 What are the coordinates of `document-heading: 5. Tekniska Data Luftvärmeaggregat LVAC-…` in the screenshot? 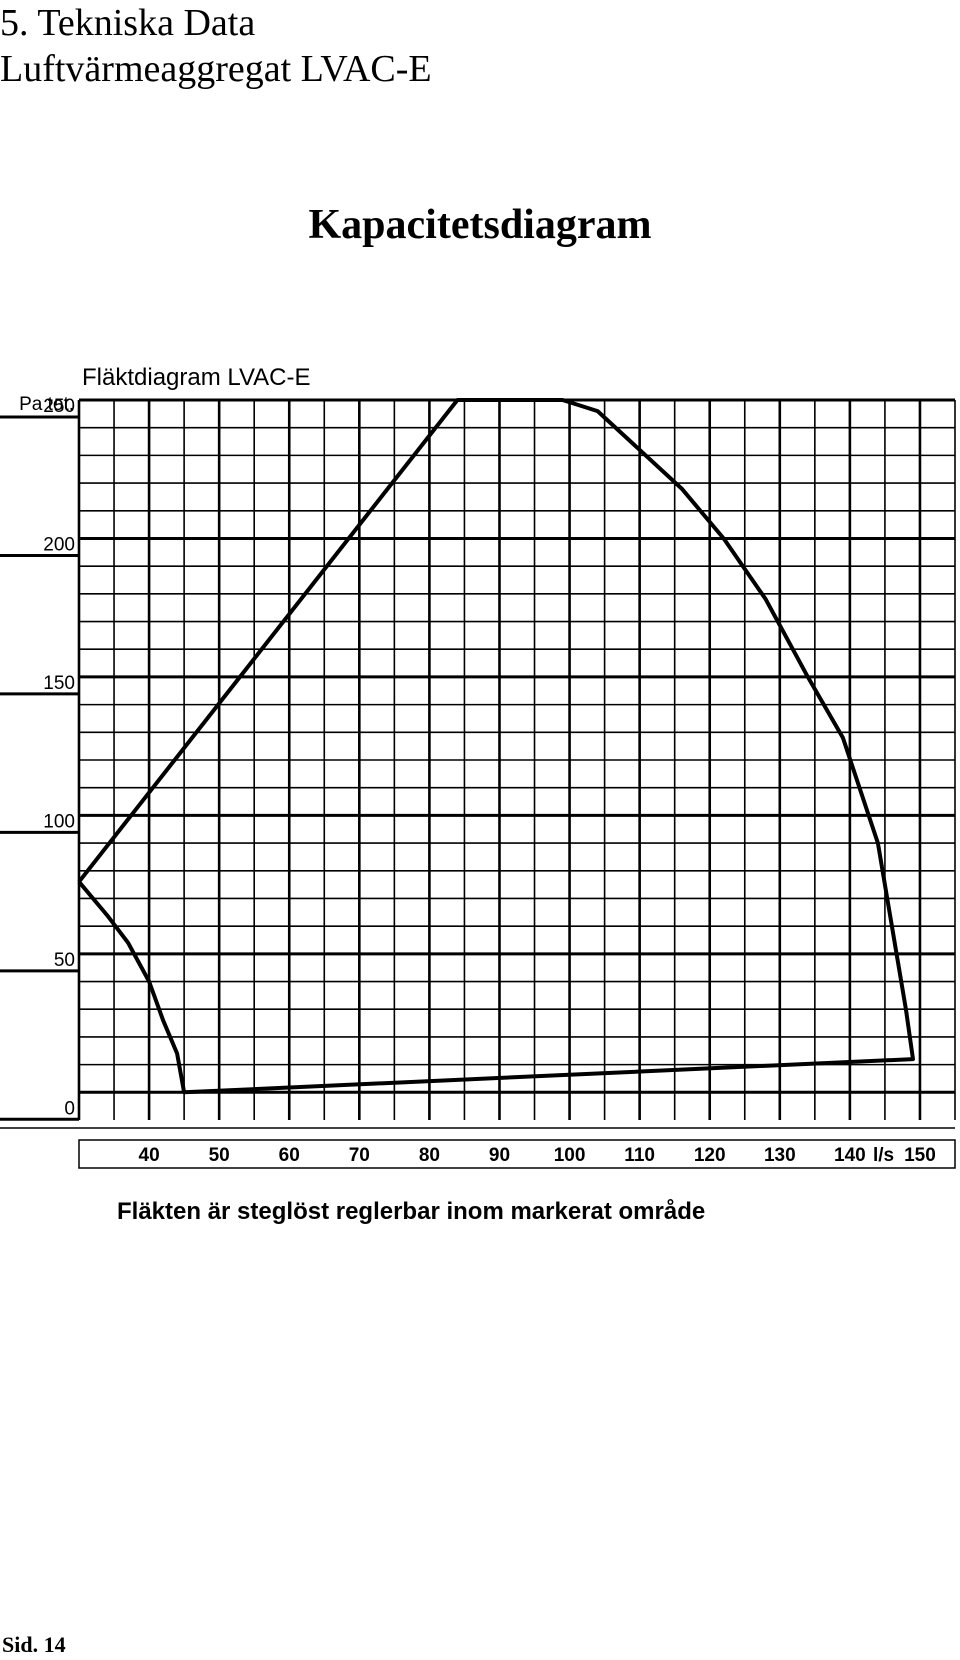 It's located at (216, 46).